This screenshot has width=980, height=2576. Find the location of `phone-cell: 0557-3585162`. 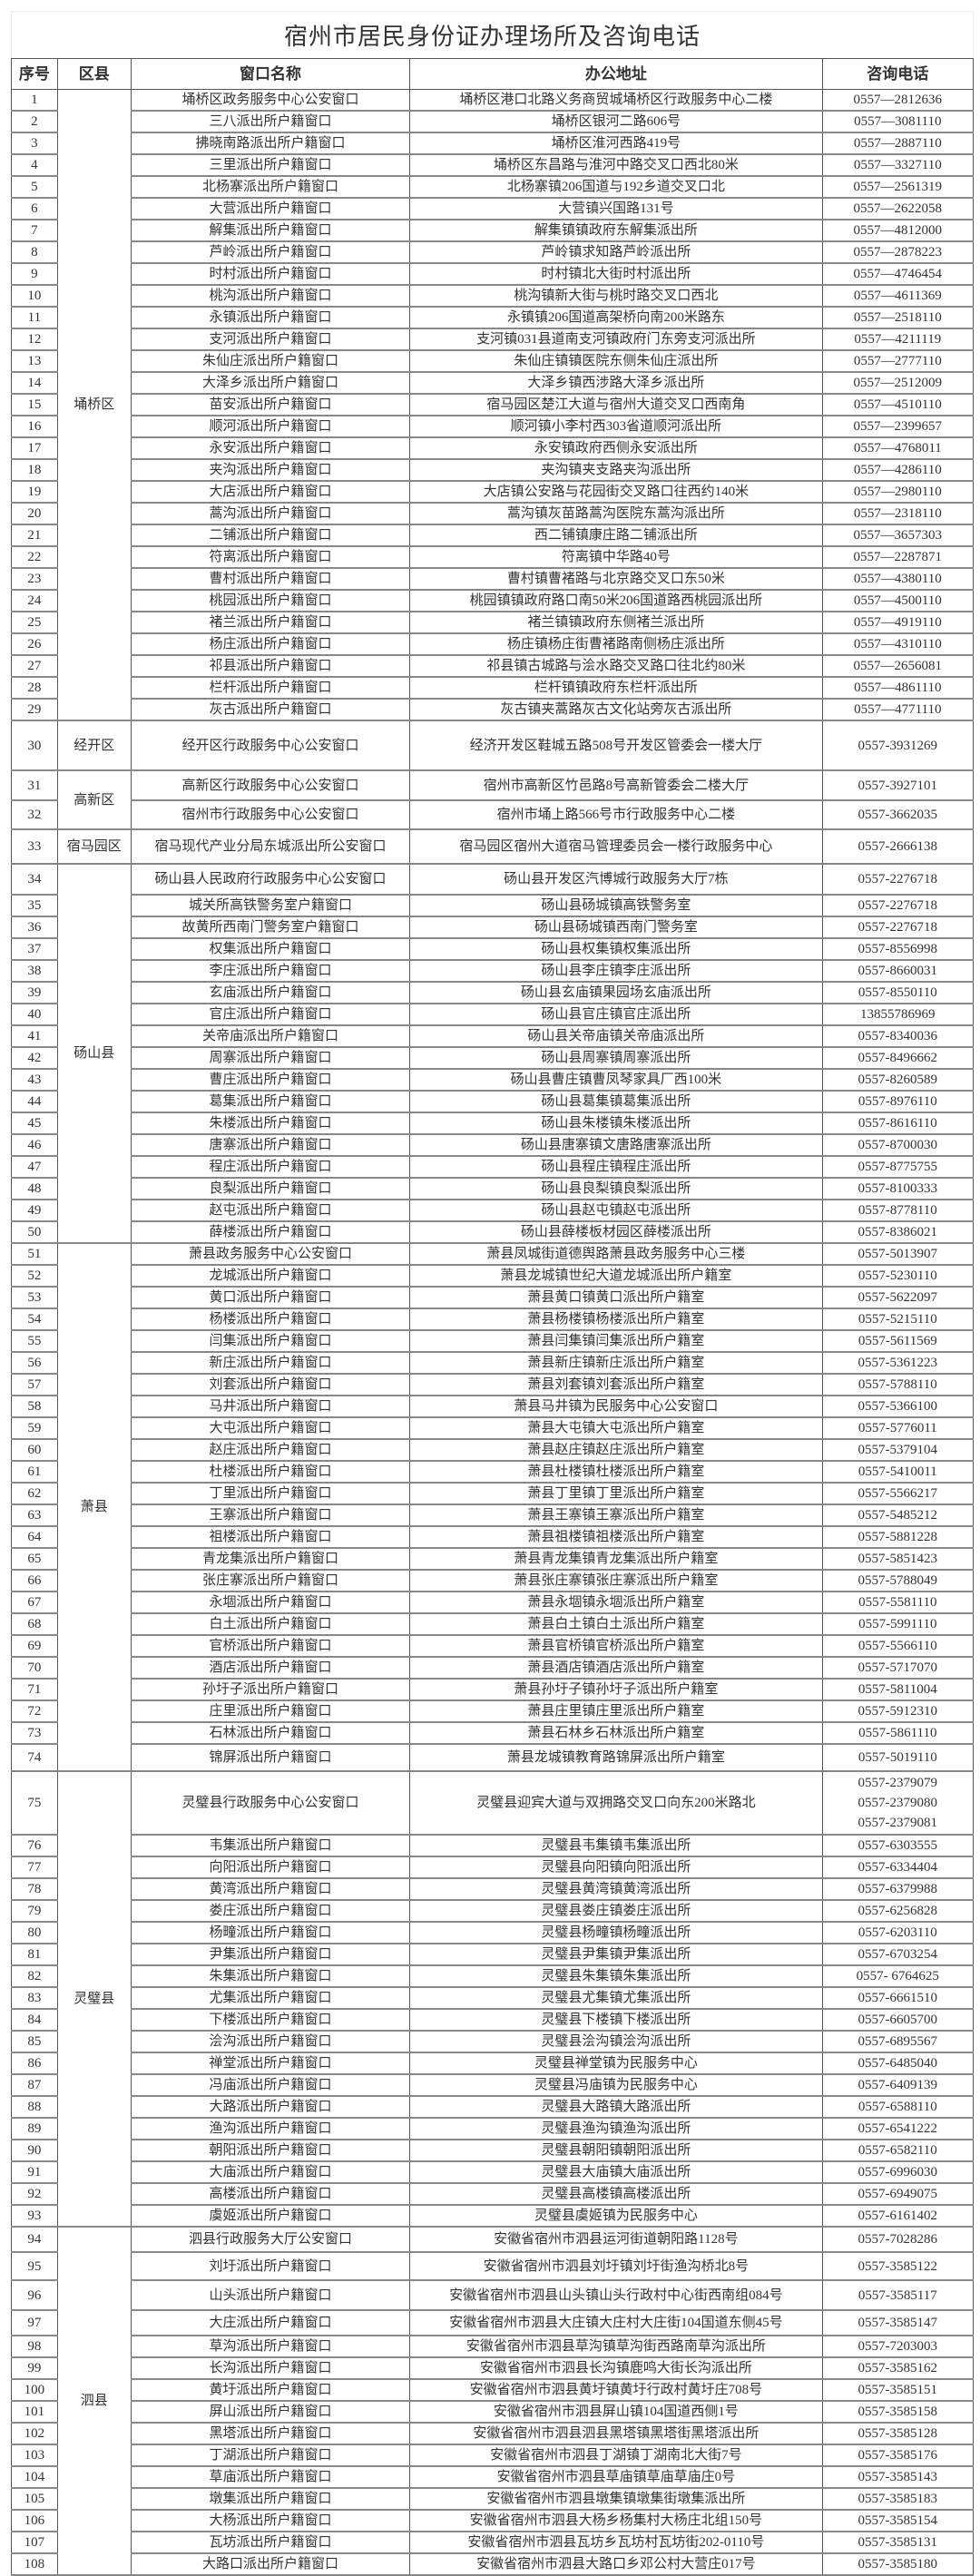

phone-cell: 0557-3585162 is located at coordinates (898, 2368).